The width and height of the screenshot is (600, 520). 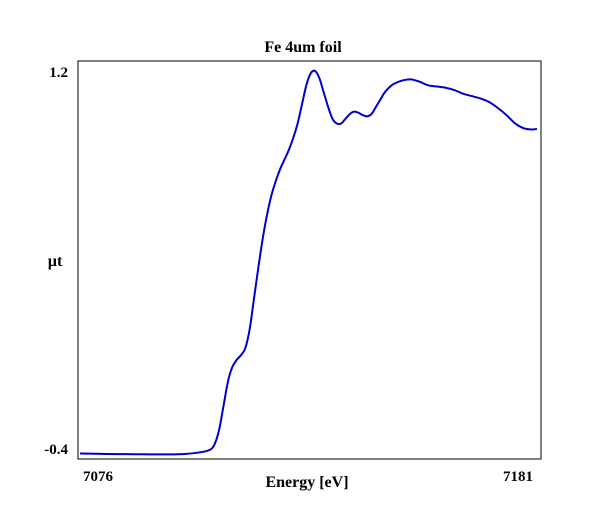 What do you see at coordinates (58, 73) in the screenshot?
I see `y-tick-label-top: 1.2` at bounding box center [58, 73].